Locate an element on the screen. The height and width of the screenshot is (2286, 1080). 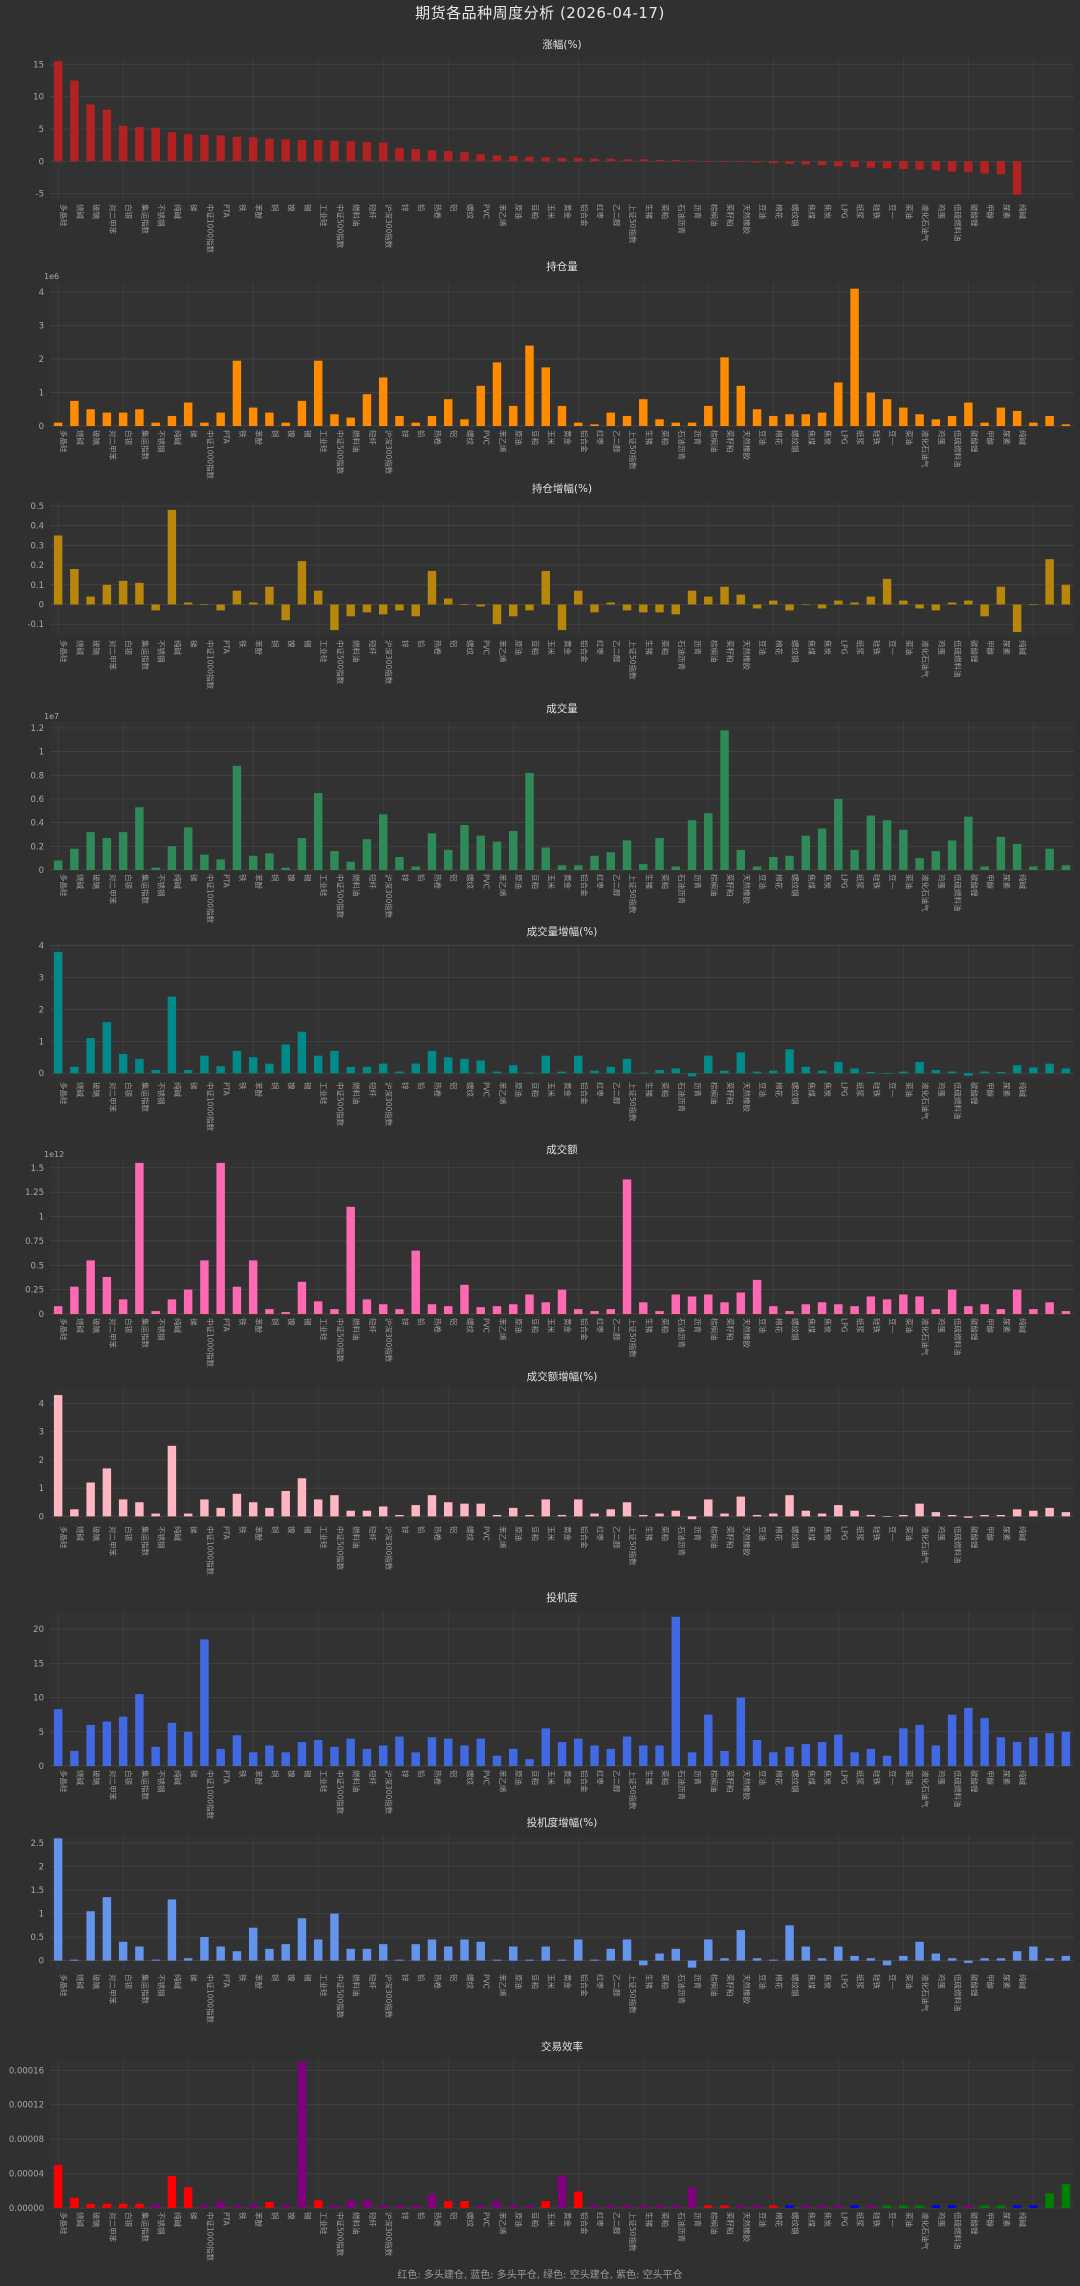
panel-4-xtick: 铅 is located at coordinates (422, 1086).